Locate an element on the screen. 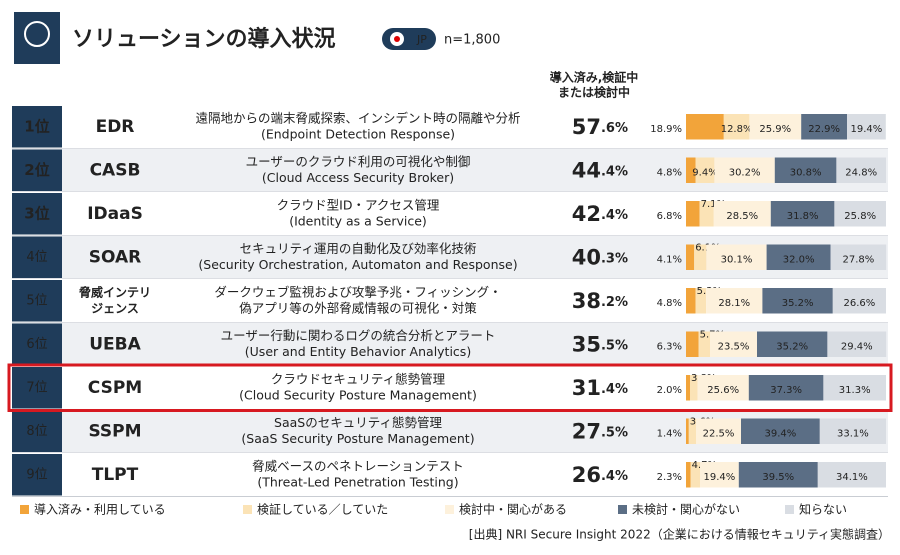  segment-label: 39.5% is located at coordinates (778, 477).